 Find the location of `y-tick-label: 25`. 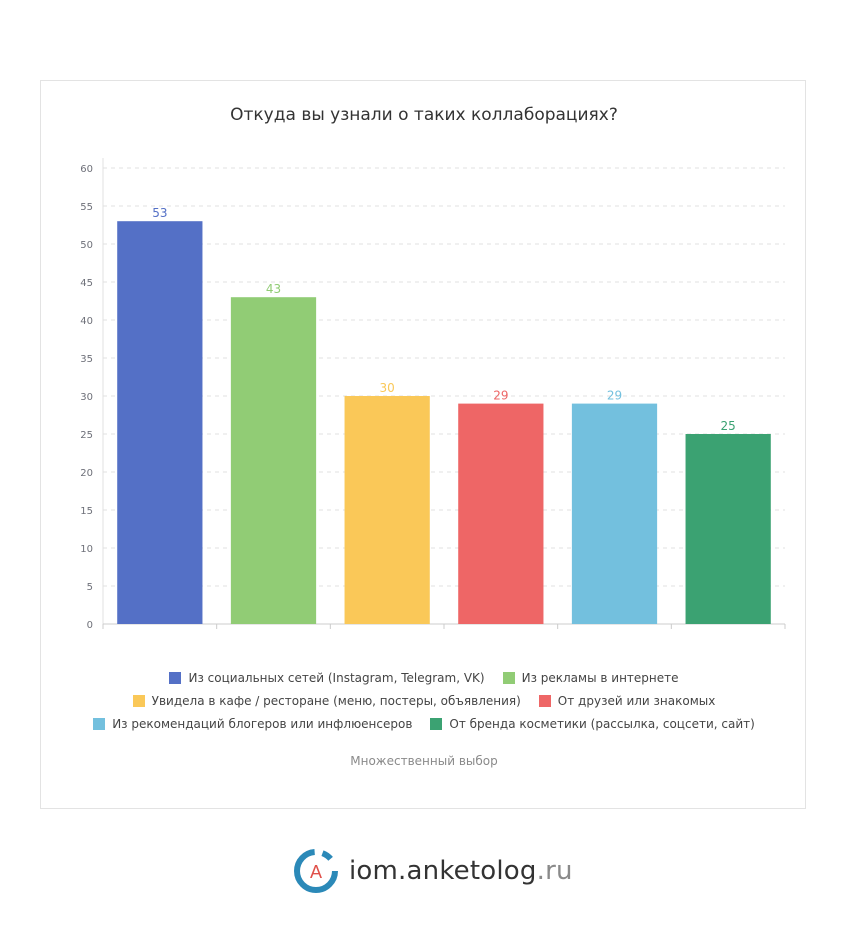

y-tick-label: 25 is located at coordinates (86, 435).